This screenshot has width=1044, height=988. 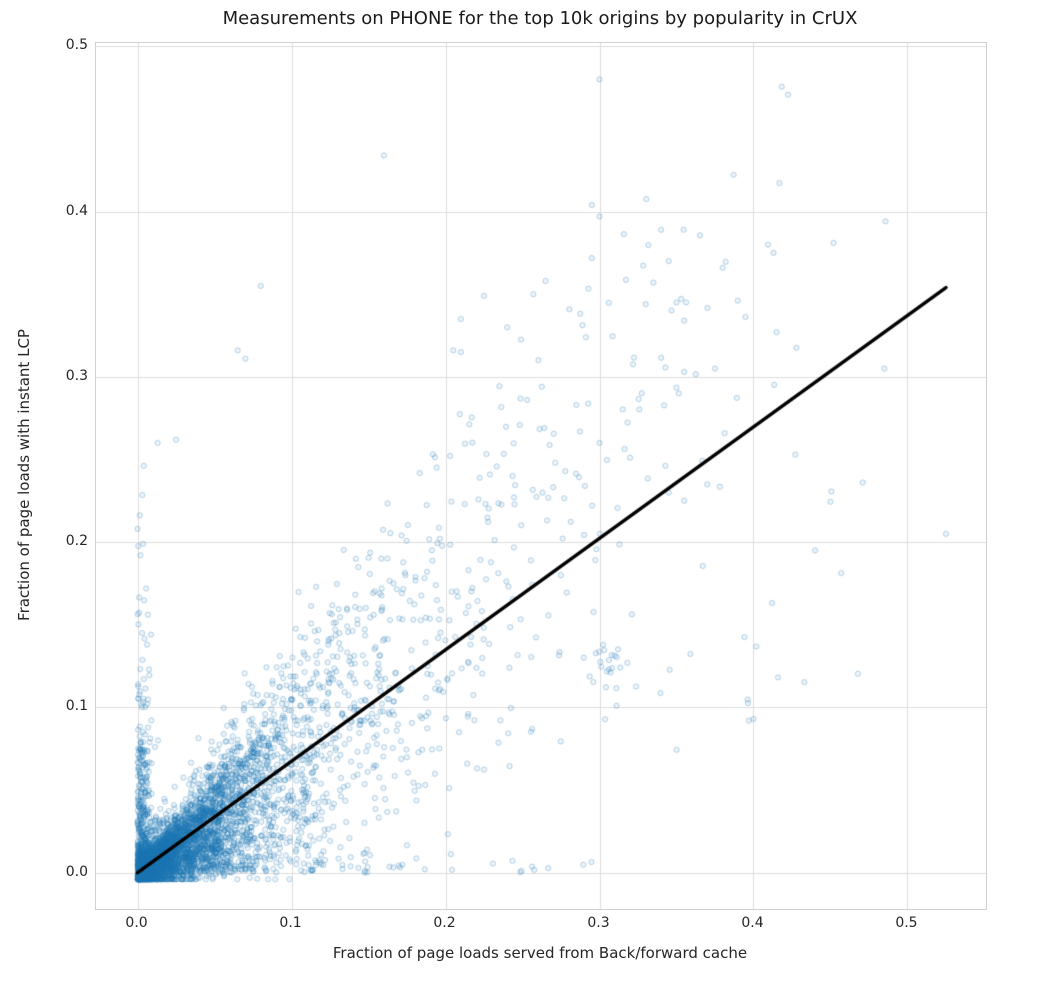 What do you see at coordinates (598, 923) in the screenshot?
I see `x-tick-label: 0.3` at bounding box center [598, 923].